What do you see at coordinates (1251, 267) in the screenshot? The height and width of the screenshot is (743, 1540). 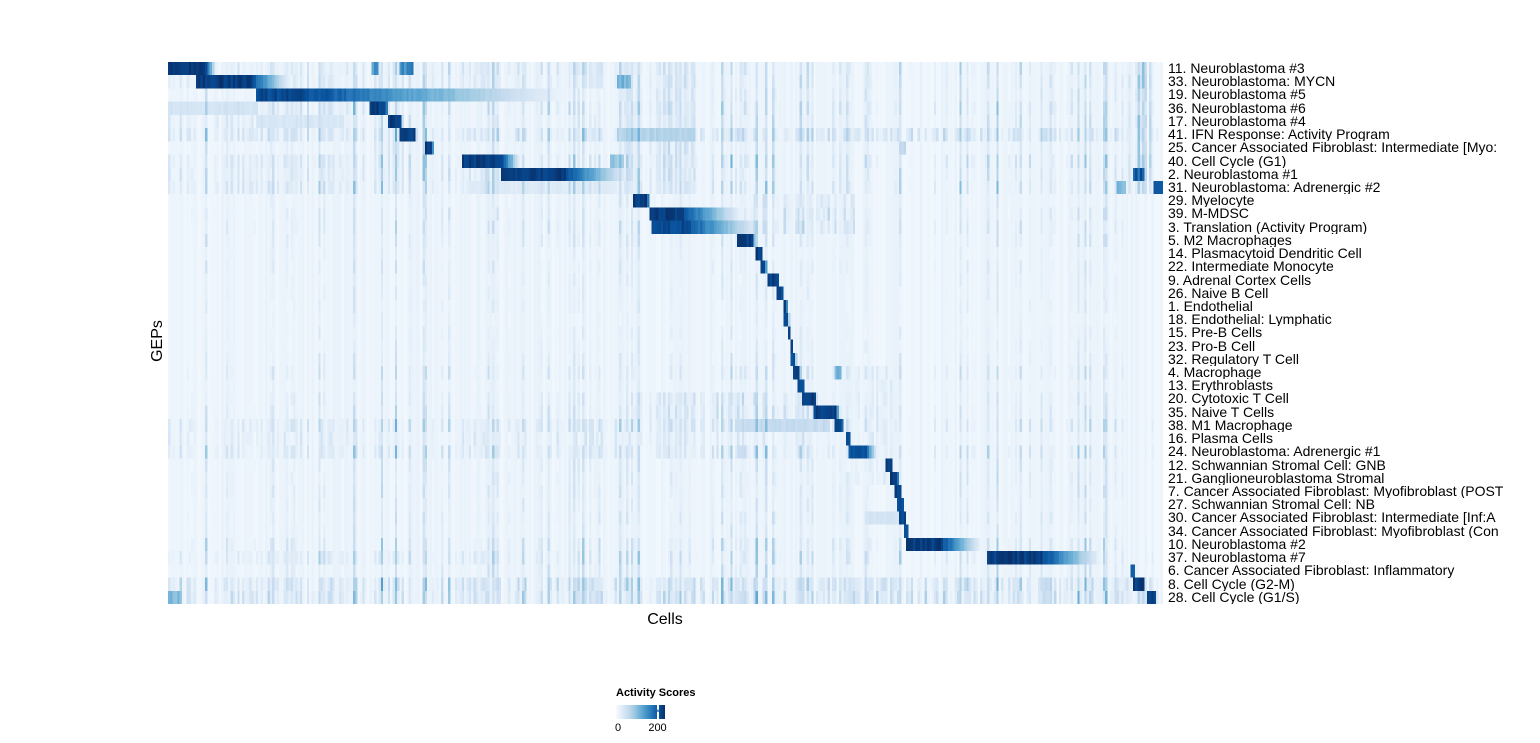 I see `row-label: 22. Intermediate Monocyte` at bounding box center [1251, 267].